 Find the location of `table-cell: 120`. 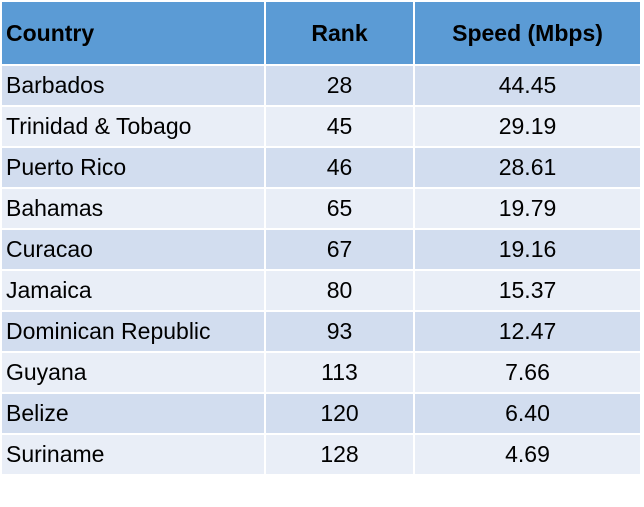

table-cell: 120 is located at coordinates (339, 413).